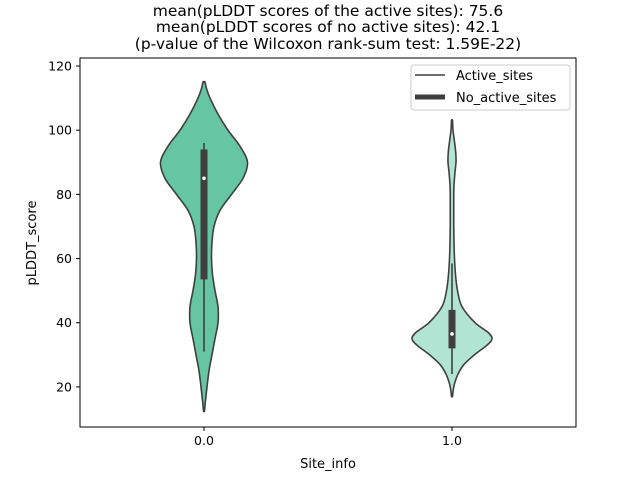  What do you see at coordinates (32, 243) in the screenshot?
I see `y-axis-label: pLDDT_score` at bounding box center [32, 243].